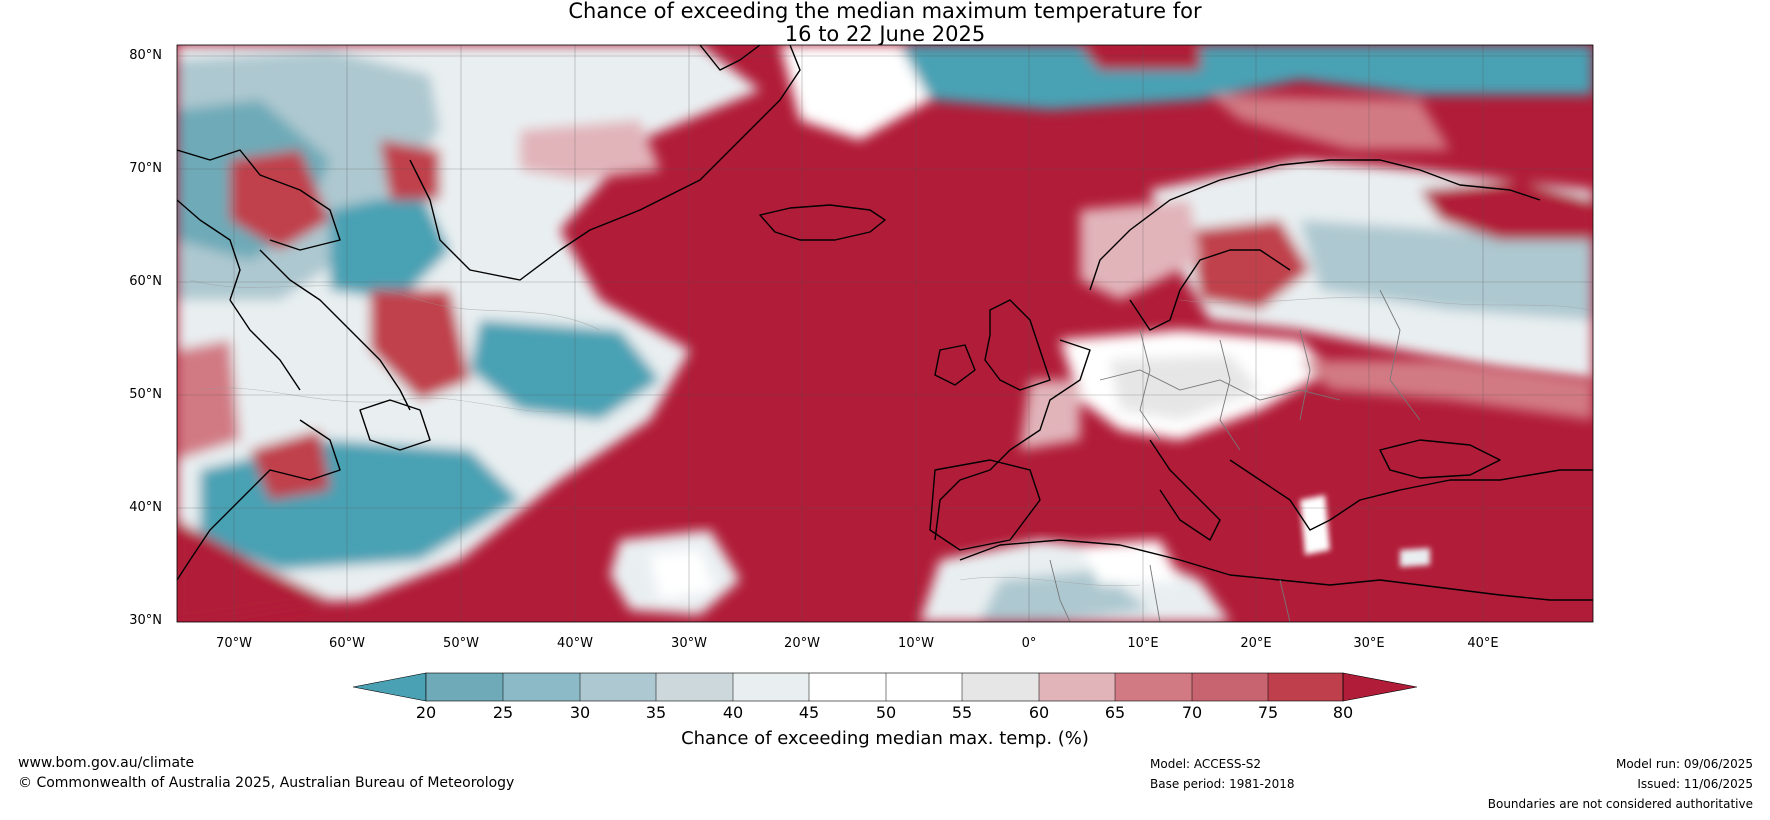  Describe the element at coordinates (1343, 712) in the screenshot. I see `colorbar-tick: 80` at that location.